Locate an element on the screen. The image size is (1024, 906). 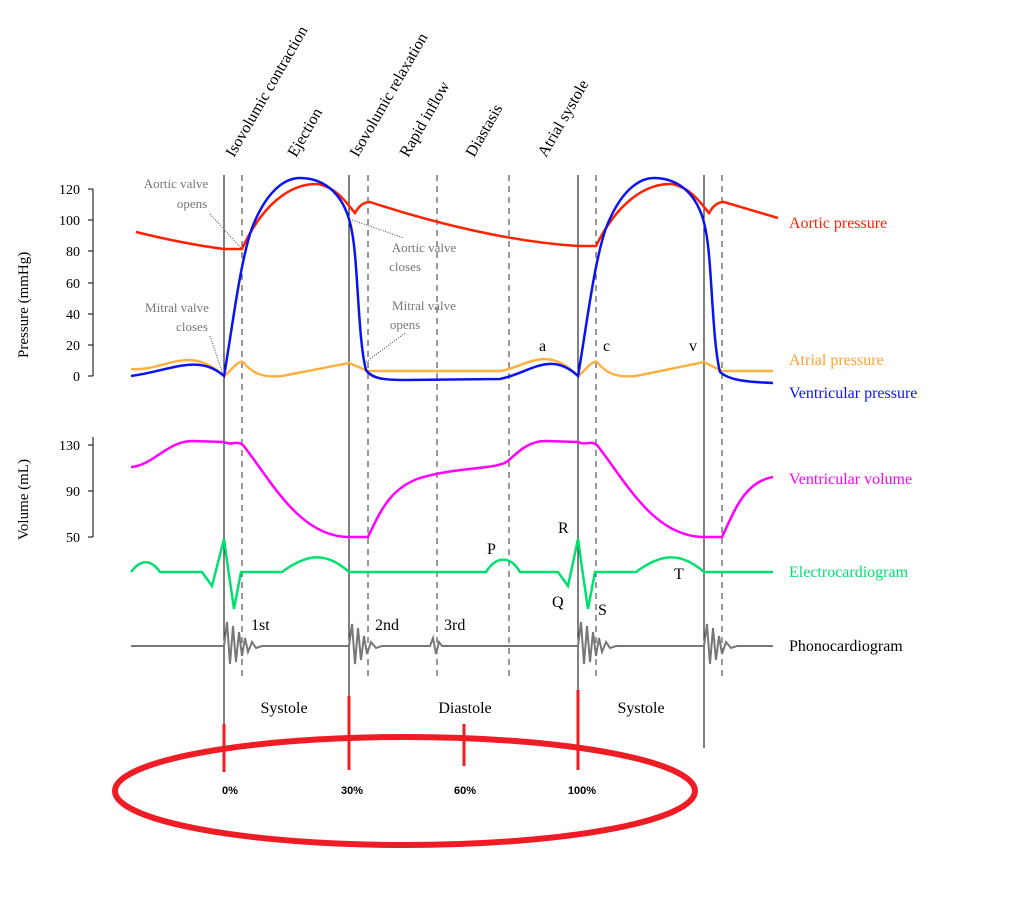
volume-axis-label: Volume (mL) is located at coordinates (24, 499).